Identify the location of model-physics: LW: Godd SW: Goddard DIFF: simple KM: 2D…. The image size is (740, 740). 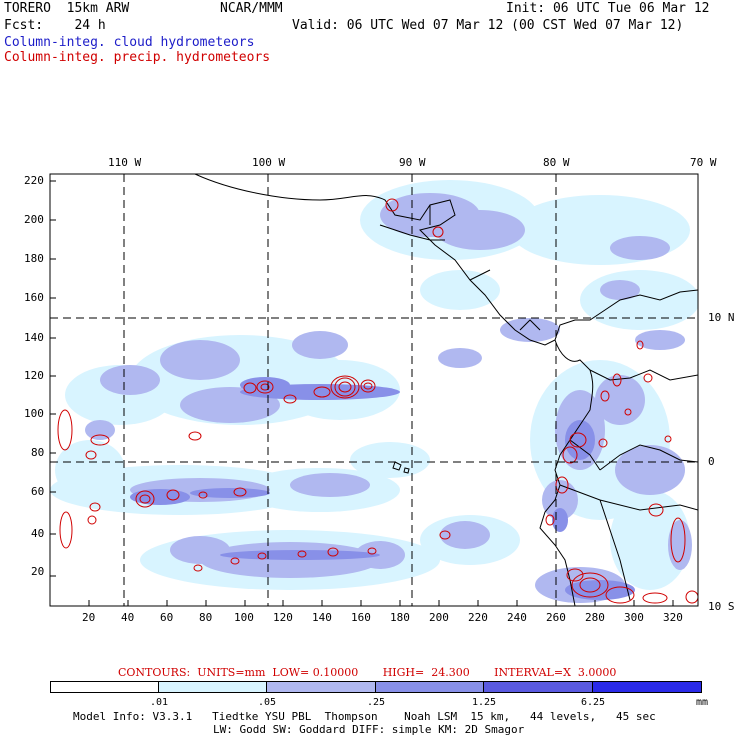
(369, 729).